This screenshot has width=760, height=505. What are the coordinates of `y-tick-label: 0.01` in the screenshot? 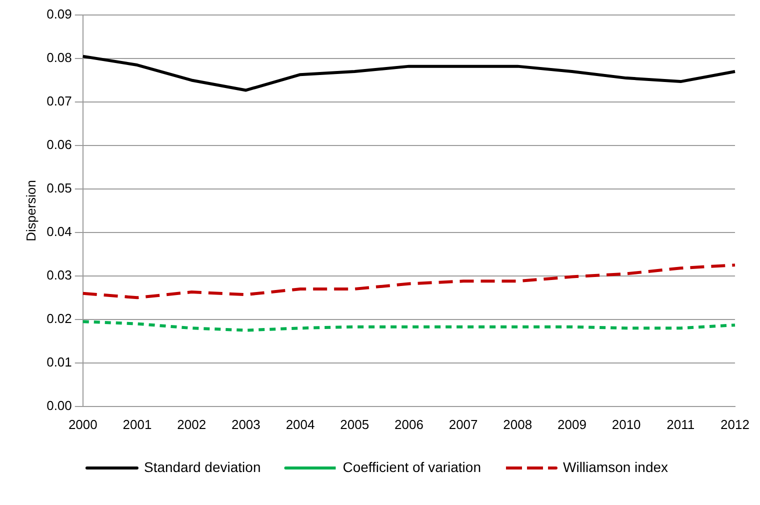 It's located at (59, 362).